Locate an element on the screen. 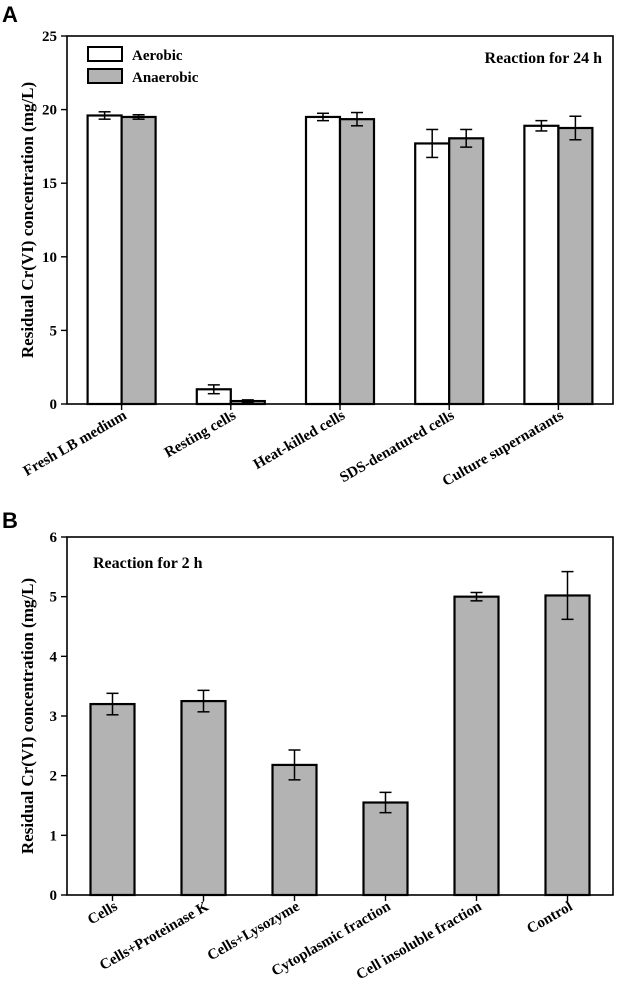 The height and width of the screenshot is (1002, 624). x-category-label: SDS-denatured cells is located at coordinates (397, 447).